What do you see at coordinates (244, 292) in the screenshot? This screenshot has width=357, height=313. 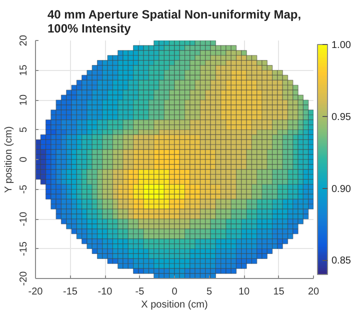 I see `x-tick-label: 10` at bounding box center [244, 292].